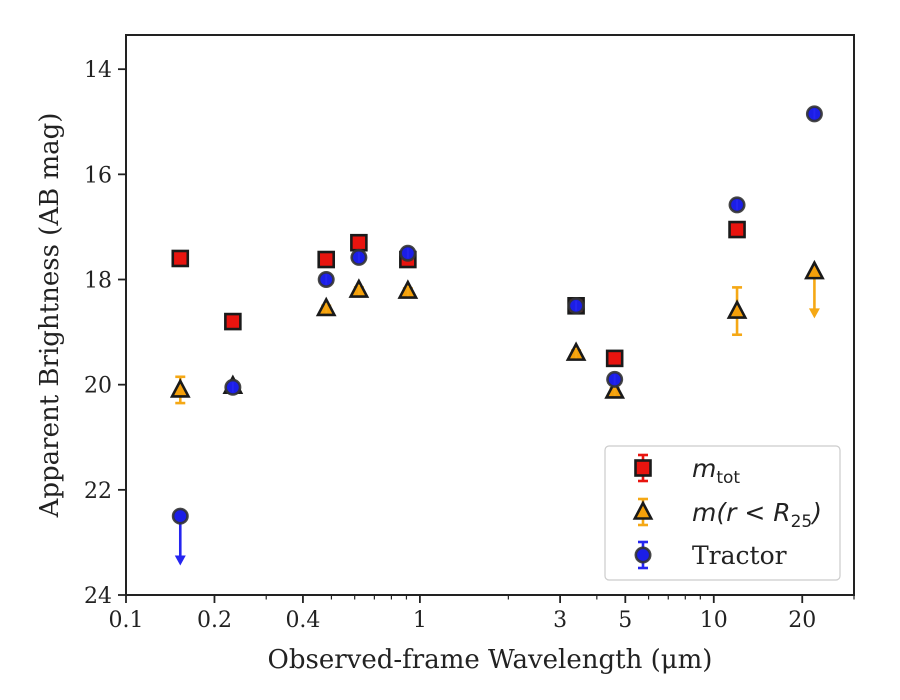 This screenshot has height=700, width=900. Describe the element at coordinates (420, 620) in the screenshot. I see `x-tick-label: 1` at that location.